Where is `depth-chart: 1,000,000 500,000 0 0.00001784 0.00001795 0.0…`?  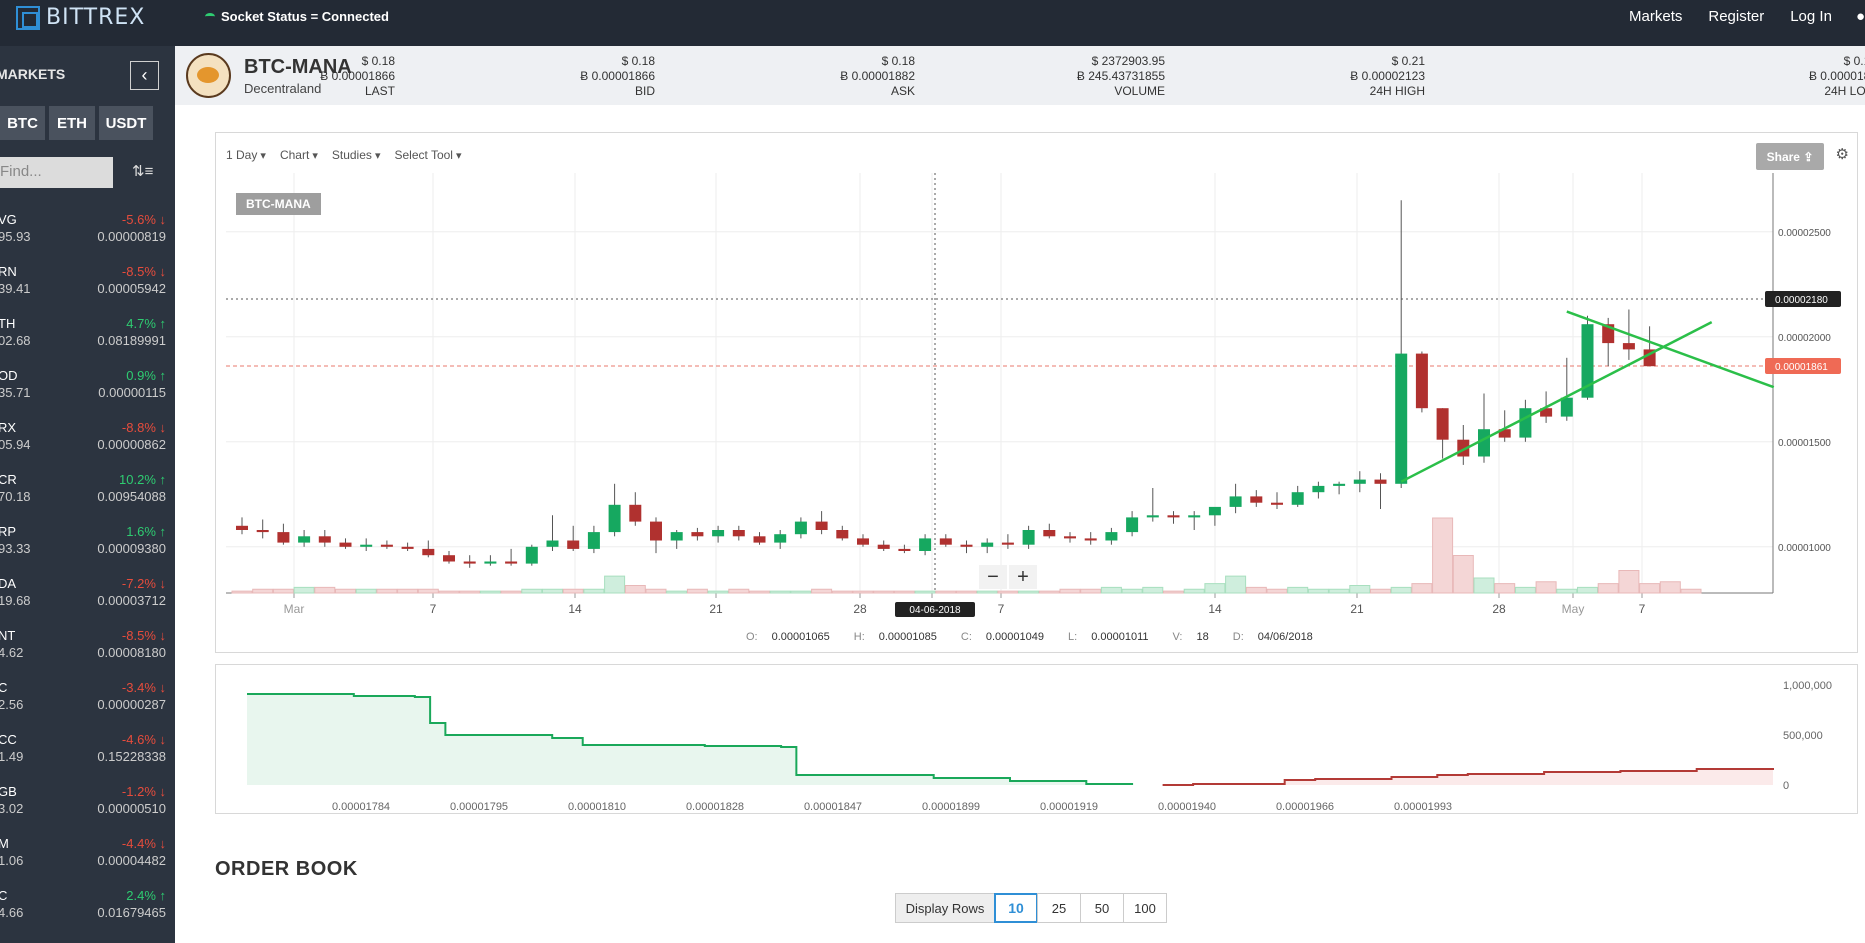
depth-chart: 1,000,000 500,000 0 0.00001784 0.00001795 0.0… is located at coordinates (1037, 740).